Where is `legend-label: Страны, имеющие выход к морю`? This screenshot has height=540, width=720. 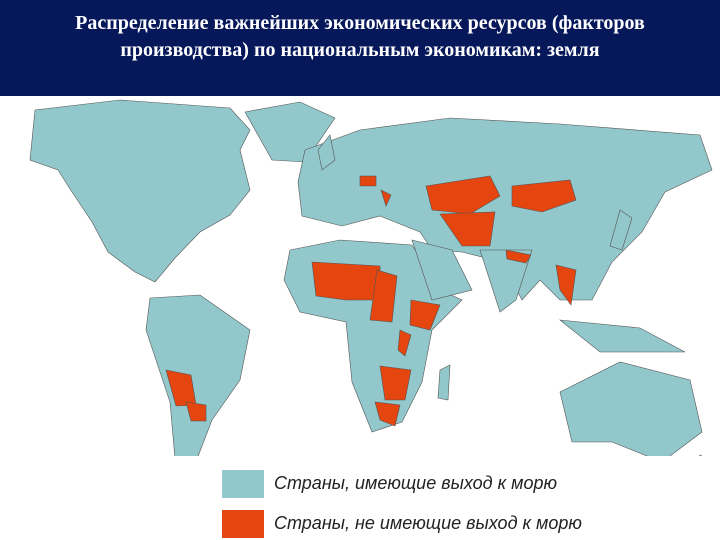
legend-label: Страны, имеющие выход к морю is located at coordinates (415, 483).